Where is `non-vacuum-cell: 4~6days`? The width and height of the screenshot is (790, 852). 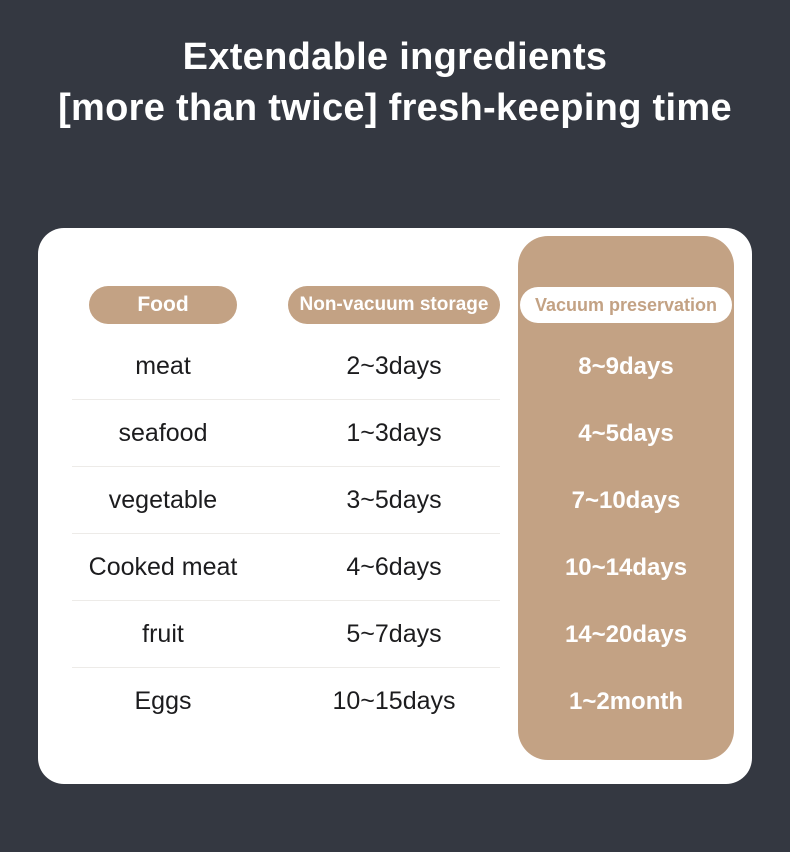
non-vacuum-cell: 4~6days is located at coordinates (394, 567).